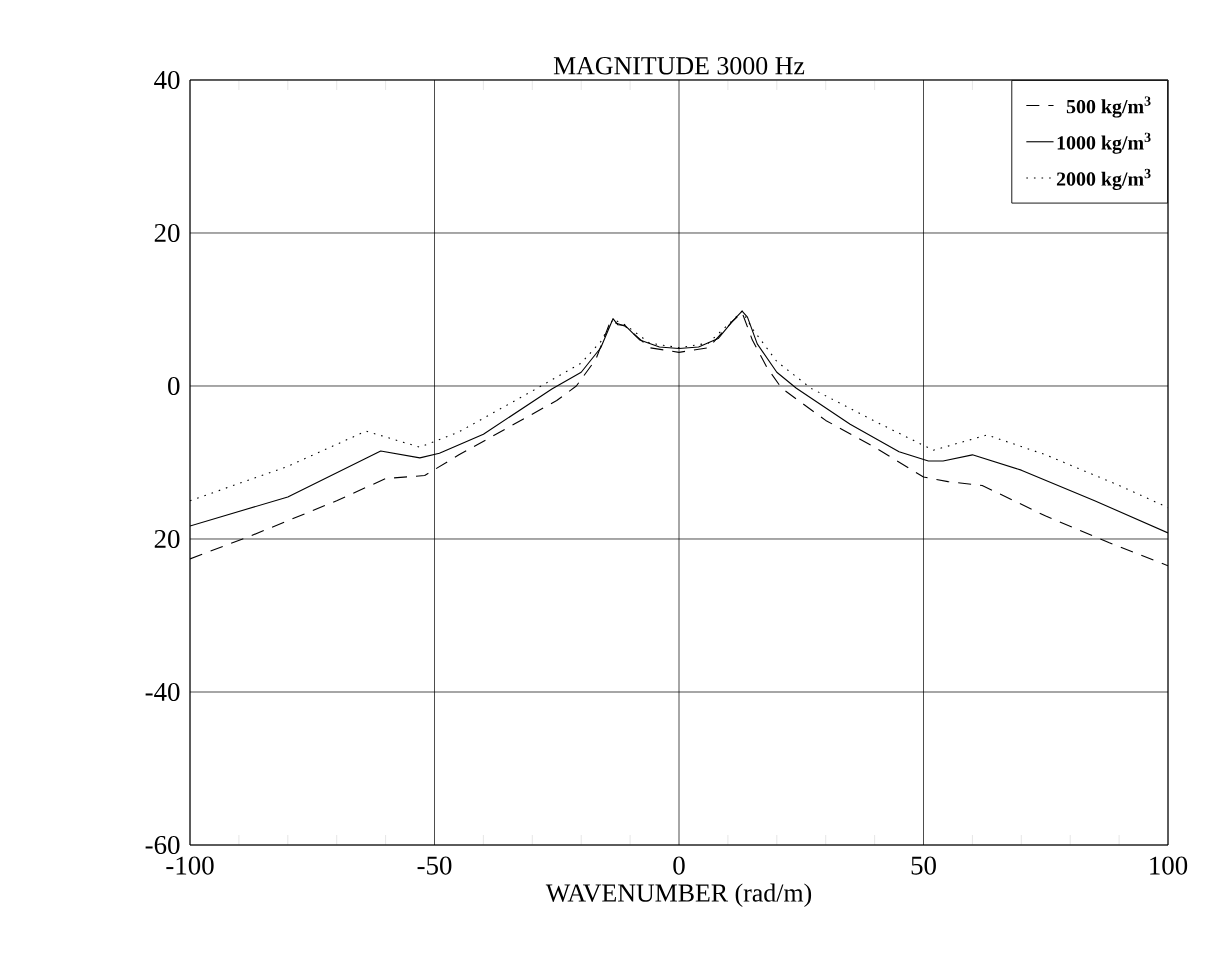 The width and height of the screenshot is (1209, 963). I want to click on x-axis-title: WAVENUMBER (rad/m), so click(678, 895).